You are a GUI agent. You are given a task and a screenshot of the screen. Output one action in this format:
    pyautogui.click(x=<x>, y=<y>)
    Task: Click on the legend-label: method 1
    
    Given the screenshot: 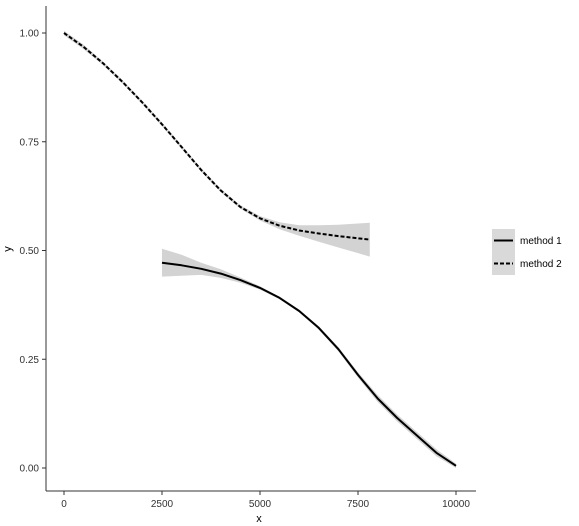 What is the action you would take?
    pyautogui.click(x=541, y=241)
    